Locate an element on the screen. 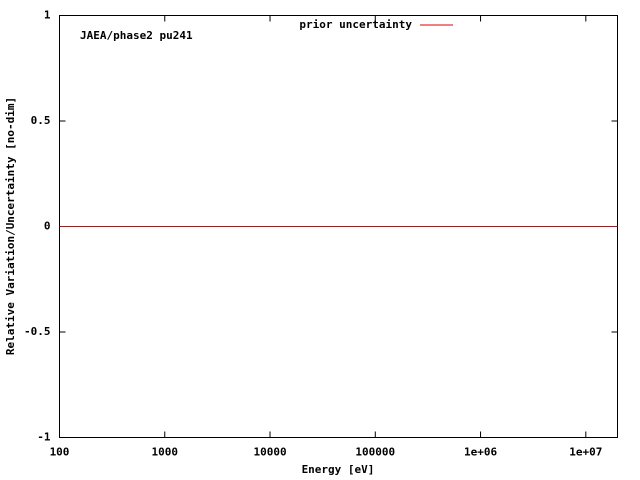 Image resolution: width=640 pixels, height=480 pixels. y-tick-label: 0.5 is located at coordinates (41, 120).